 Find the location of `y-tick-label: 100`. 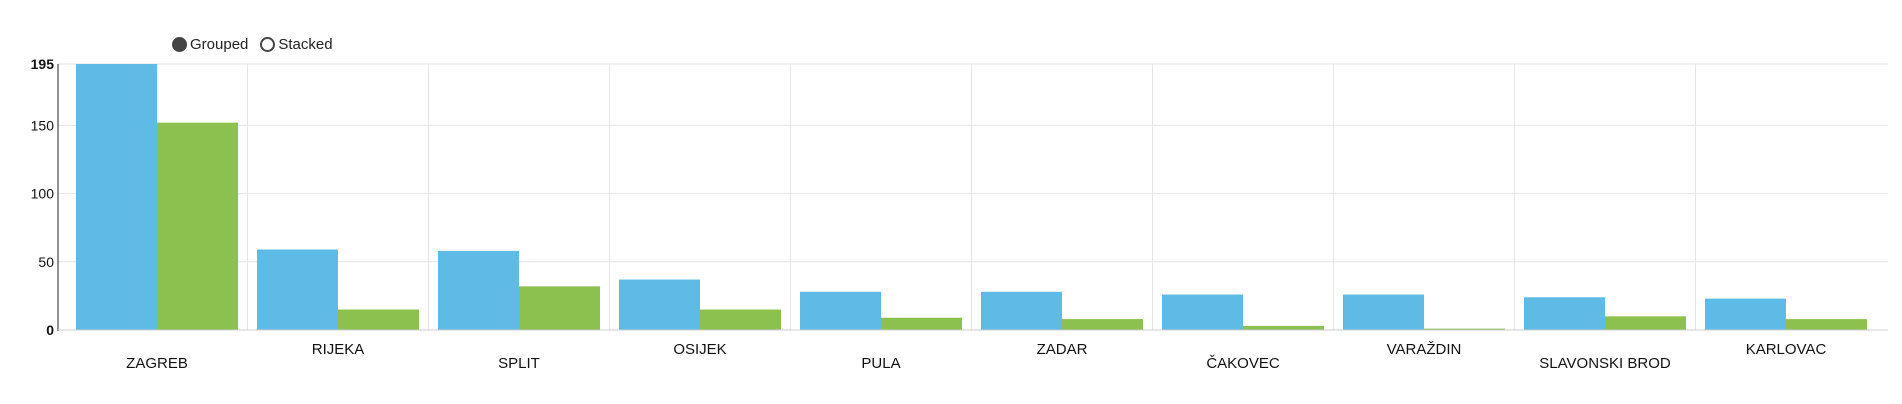

y-tick-label: 100 is located at coordinates (43, 194).